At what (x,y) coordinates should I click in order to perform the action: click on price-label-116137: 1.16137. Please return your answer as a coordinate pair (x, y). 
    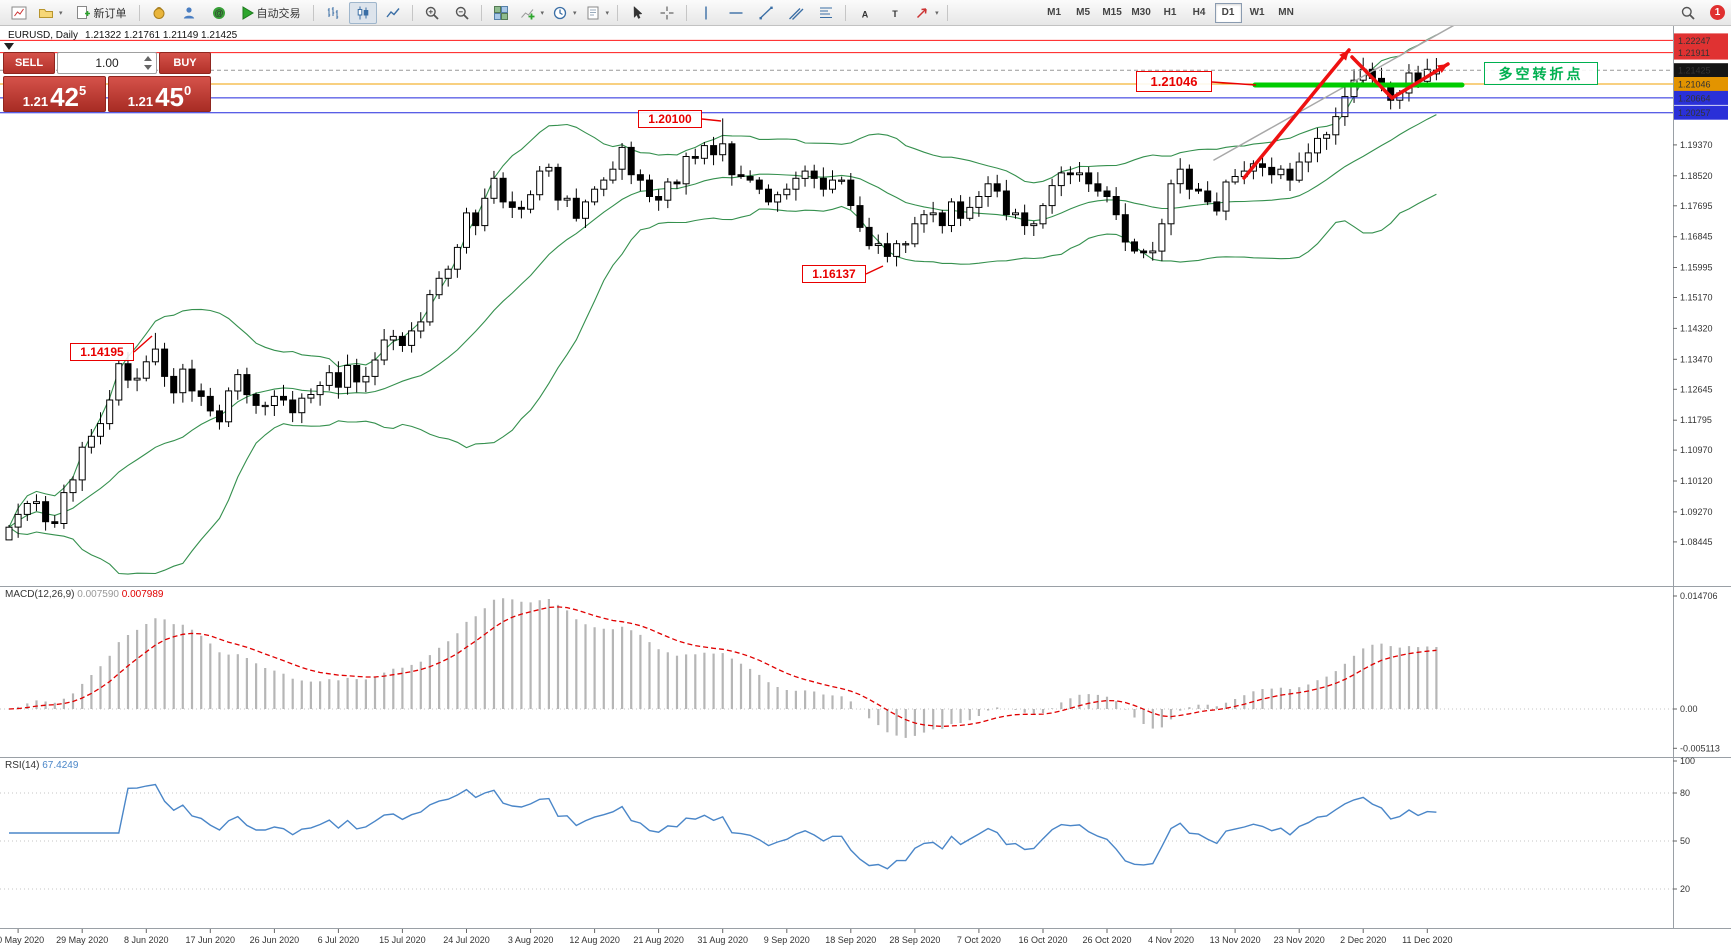
    Looking at the image, I should click on (834, 274).